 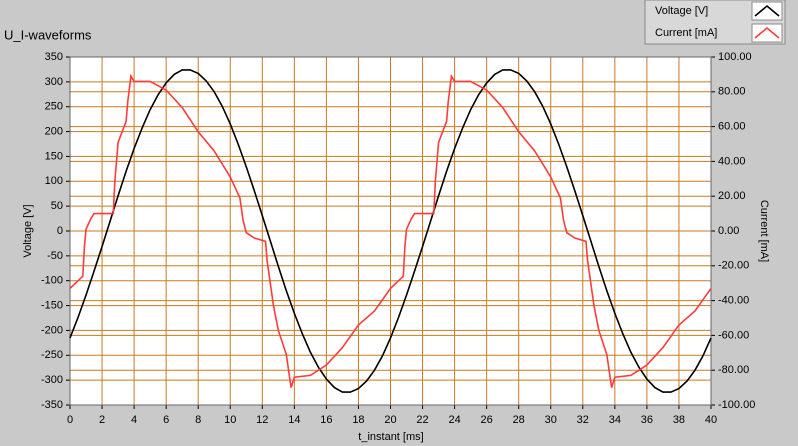 I want to click on y2-tick-label: -40.00, so click(x=733, y=301).